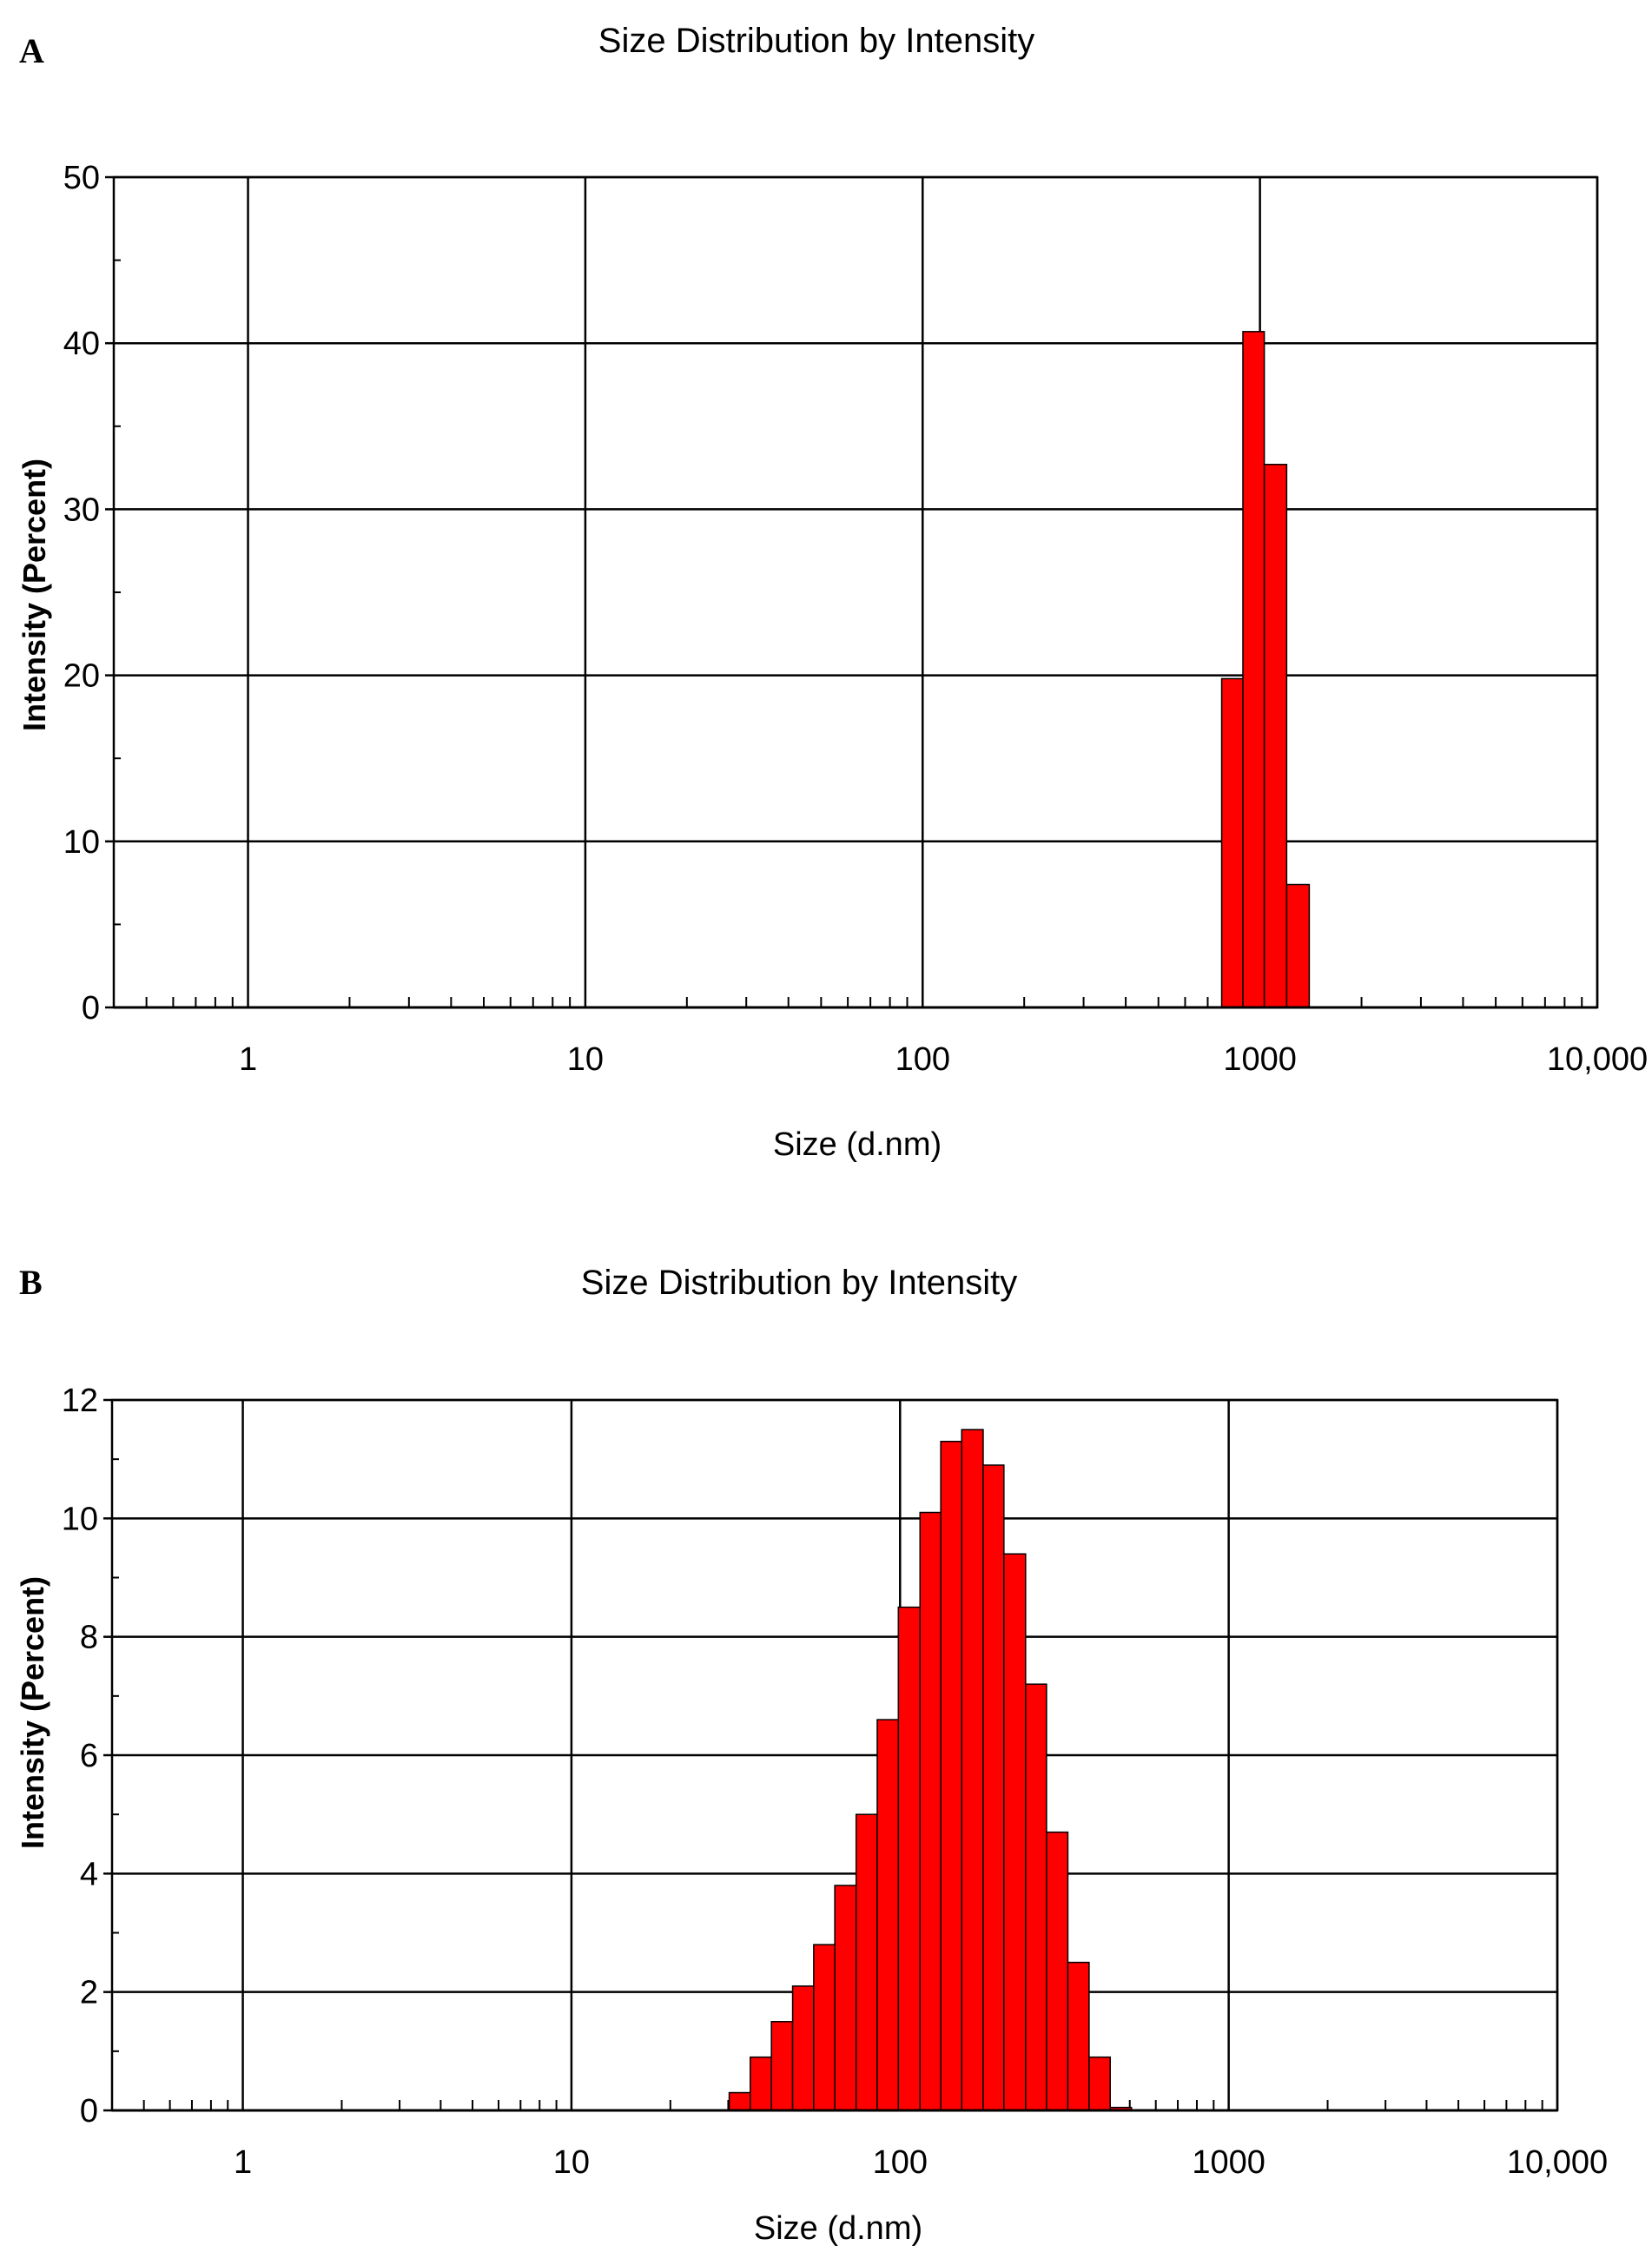 The width and height of the screenshot is (1652, 2265). What do you see at coordinates (89, 1638) in the screenshot?
I see `y-tick-label: 8` at bounding box center [89, 1638].